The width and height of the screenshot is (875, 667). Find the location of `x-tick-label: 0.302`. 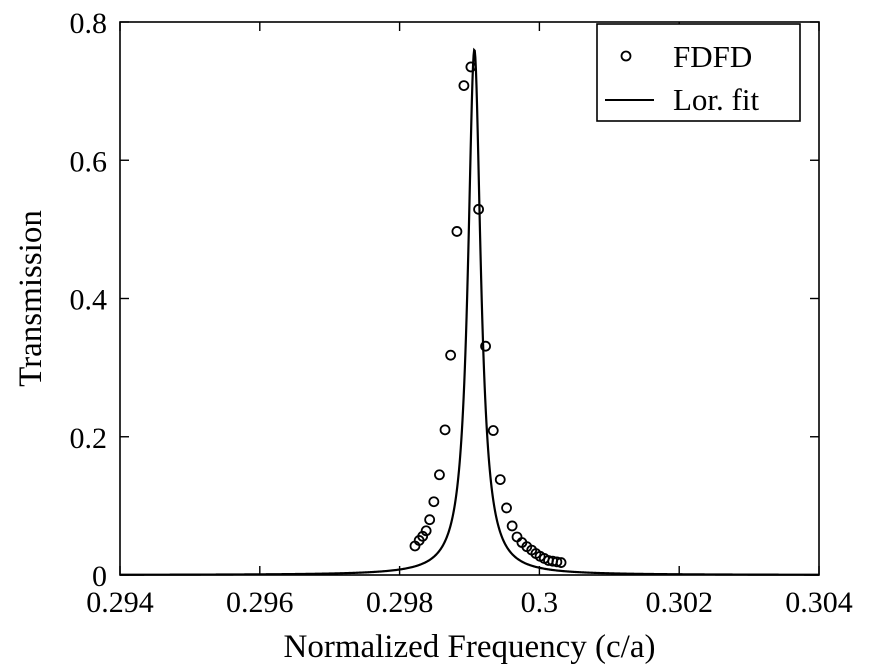

x-tick-label: 0.302 is located at coordinates (679, 602).